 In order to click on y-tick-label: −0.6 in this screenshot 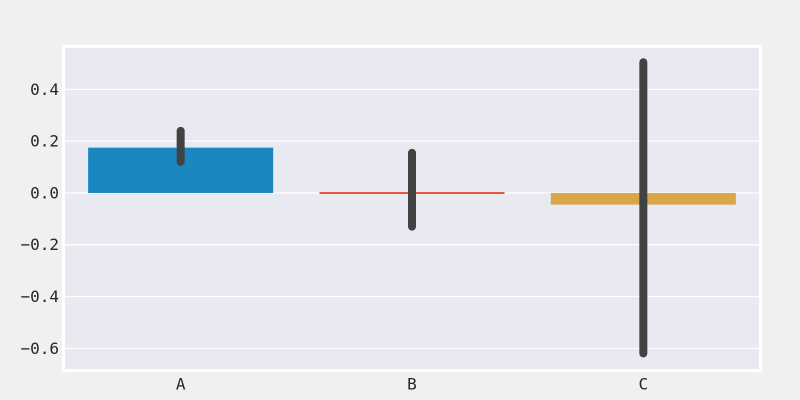, I will do `click(39, 348)`.